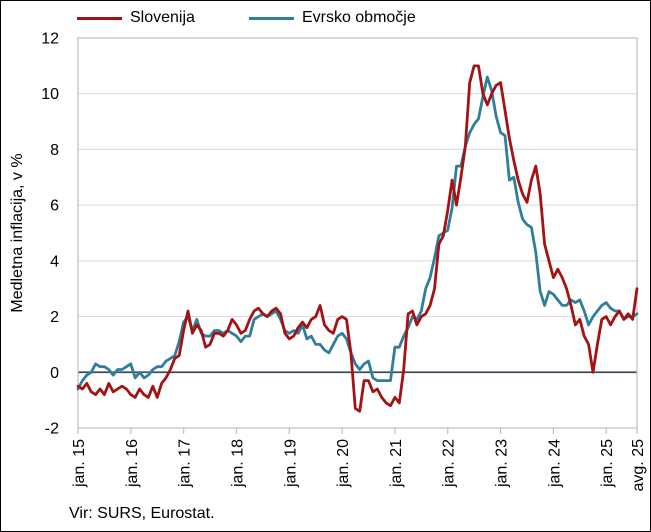 The height and width of the screenshot is (532, 651). I want to click on x-tick-label: jan. 16, so click(132, 463).